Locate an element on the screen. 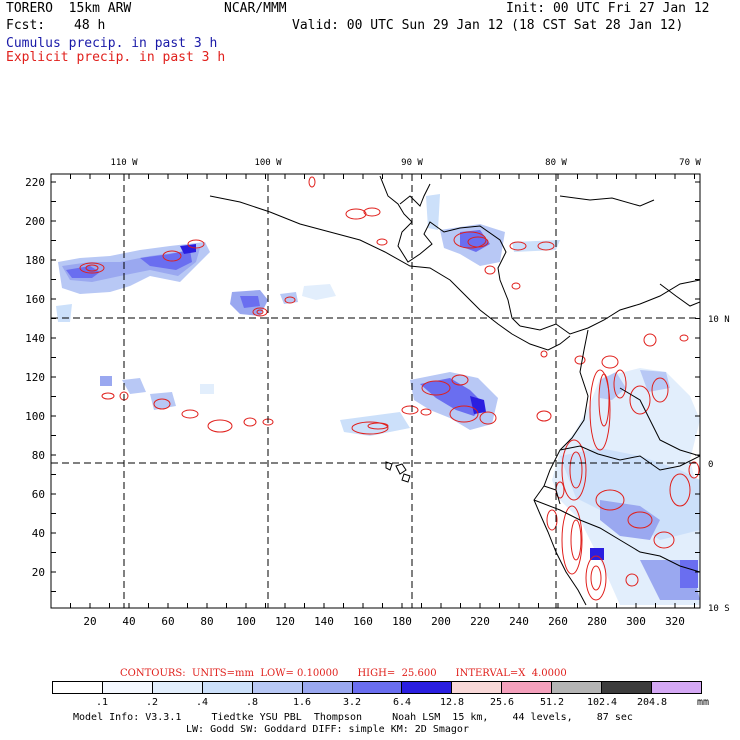 Image resolution: width=740 pixels, height=740 pixels. legend-label: .1 is located at coordinates (102, 702).